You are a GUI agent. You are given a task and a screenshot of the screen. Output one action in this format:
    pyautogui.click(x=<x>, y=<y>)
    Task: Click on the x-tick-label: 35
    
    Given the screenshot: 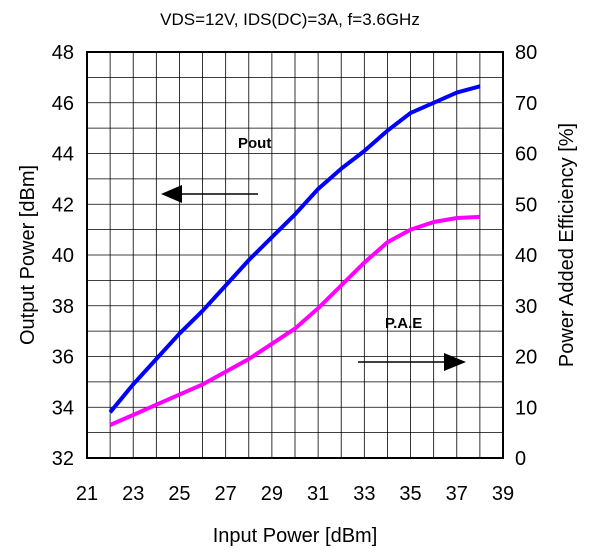 What is the action you would take?
    pyautogui.click(x=410, y=494)
    